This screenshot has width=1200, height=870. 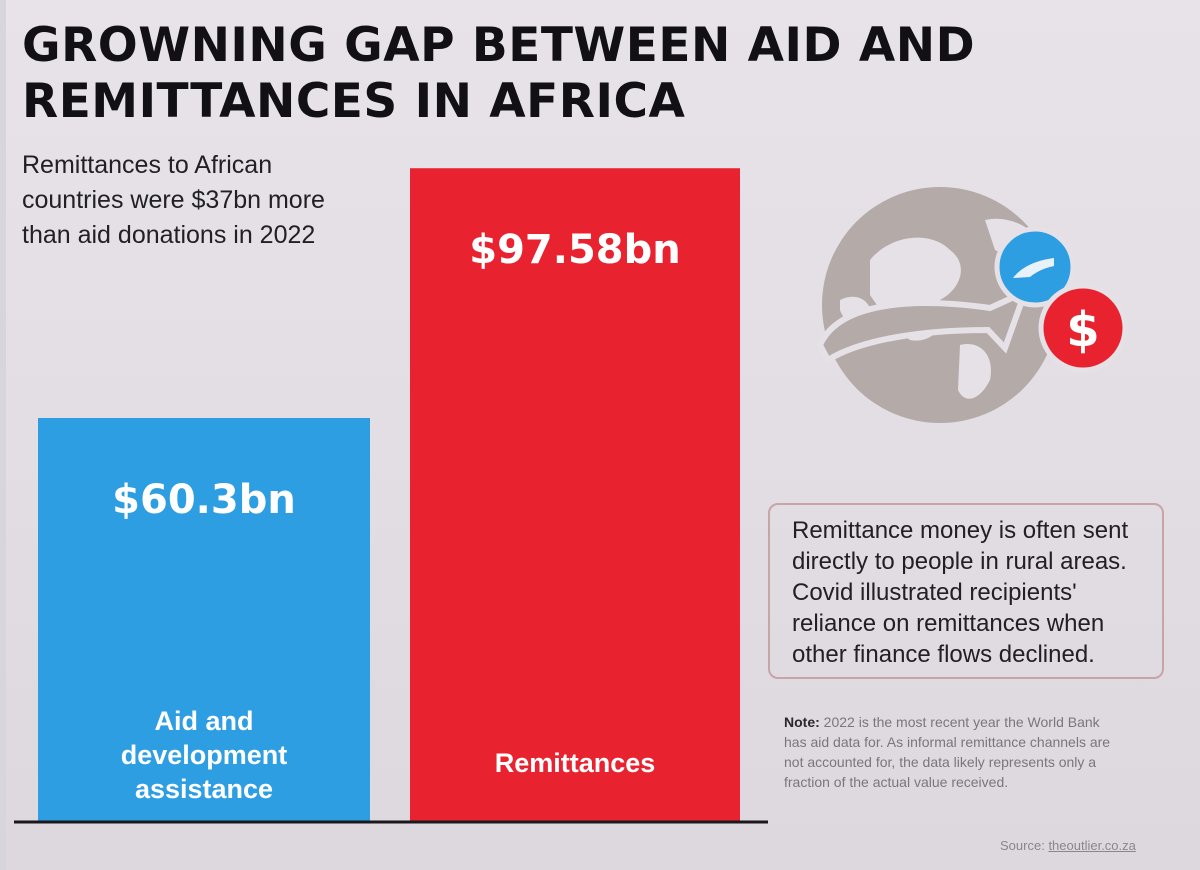 What do you see at coordinates (1035, 267) in the screenshot?
I see `hand-icon` at bounding box center [1035, 267].